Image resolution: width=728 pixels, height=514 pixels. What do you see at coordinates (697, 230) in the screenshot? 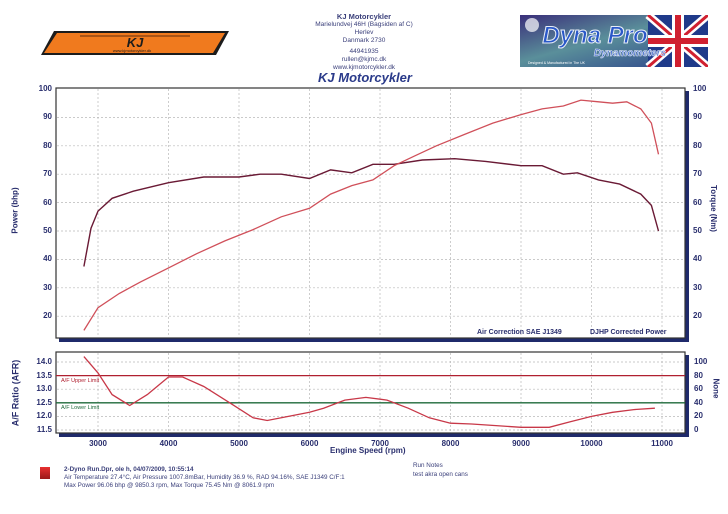
I see `torque-tick-label: 50` at bounding box center [697, 230].